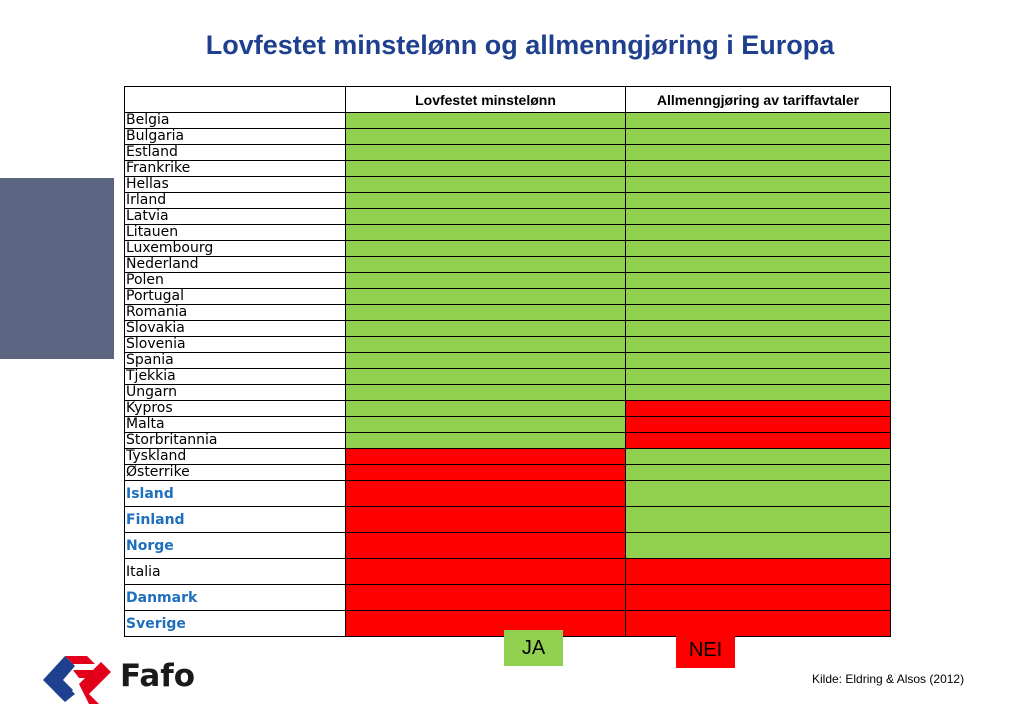 This screenshot has width=1023, height=708. What do you see at coordinates (235, 472) in the screenshot?
I see `country-name: Østerrike` at bounding box center [235, 472].